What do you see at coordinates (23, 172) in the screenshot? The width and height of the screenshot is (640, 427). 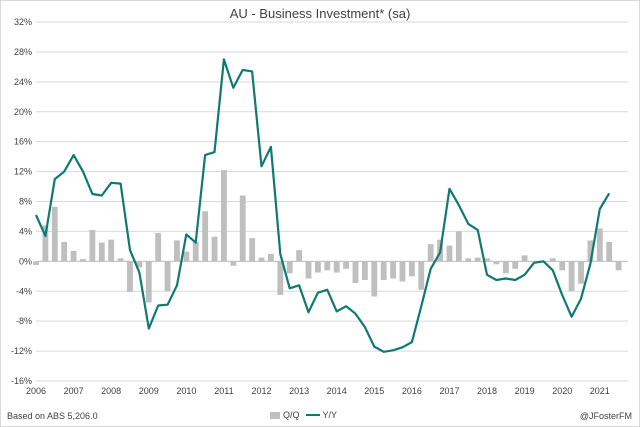 I see `y-tick-label: 12%` at bounding box center [23, 172].